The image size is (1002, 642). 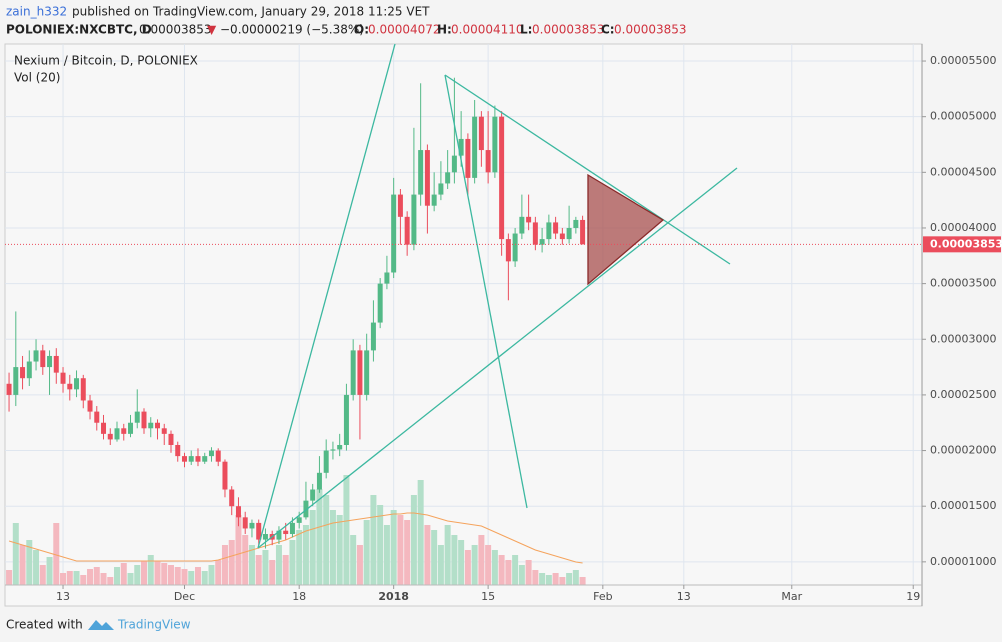 What do you see at coordinates (963, 338) in the screenshot?
I see `y-tick-label: 0.00003000` at bounding box center [963, 338].